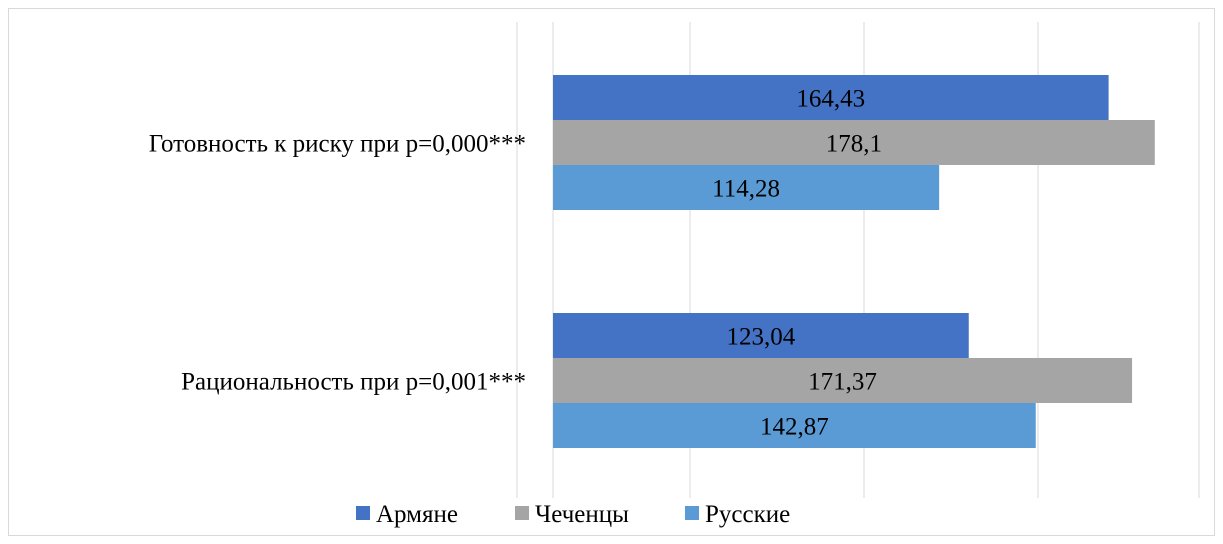 This screenshot has width=1223, height=544. I want to click on data-label-3-cat-2: 142,87, so click(794, 427).